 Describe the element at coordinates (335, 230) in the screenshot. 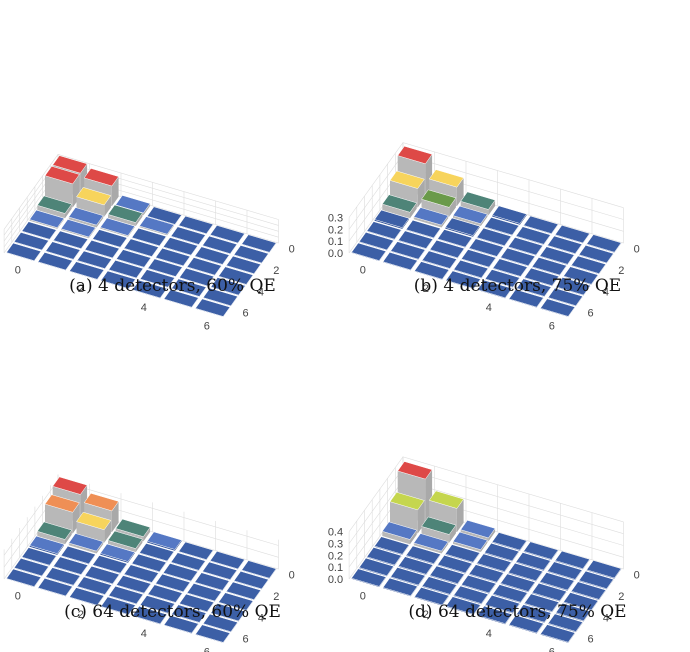

I see `z-tick-label: 0.2` at that location.